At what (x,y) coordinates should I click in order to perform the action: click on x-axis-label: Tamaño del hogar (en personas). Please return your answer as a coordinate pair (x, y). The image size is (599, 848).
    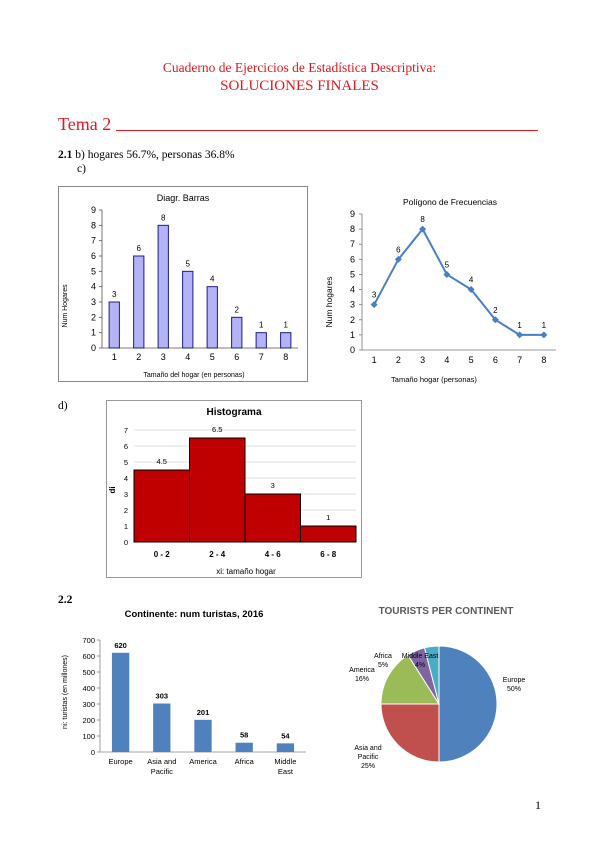
    Looking at the image, I should click on (193, 375).